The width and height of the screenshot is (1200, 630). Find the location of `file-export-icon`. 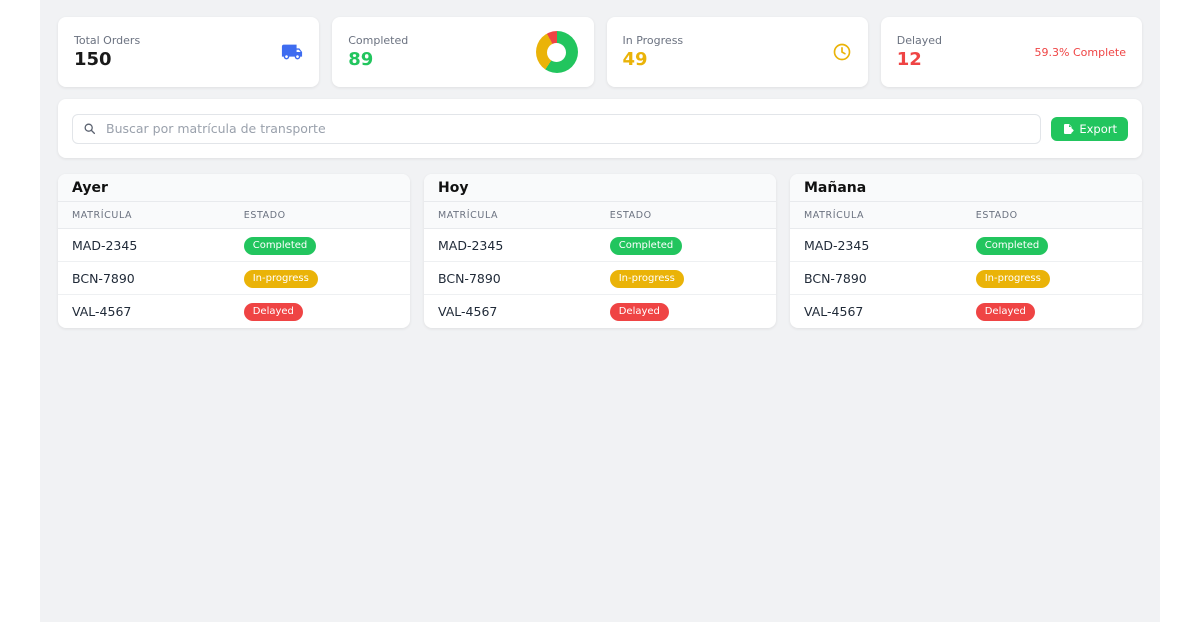

file-export-icon is located at coordinates (1068, 129).